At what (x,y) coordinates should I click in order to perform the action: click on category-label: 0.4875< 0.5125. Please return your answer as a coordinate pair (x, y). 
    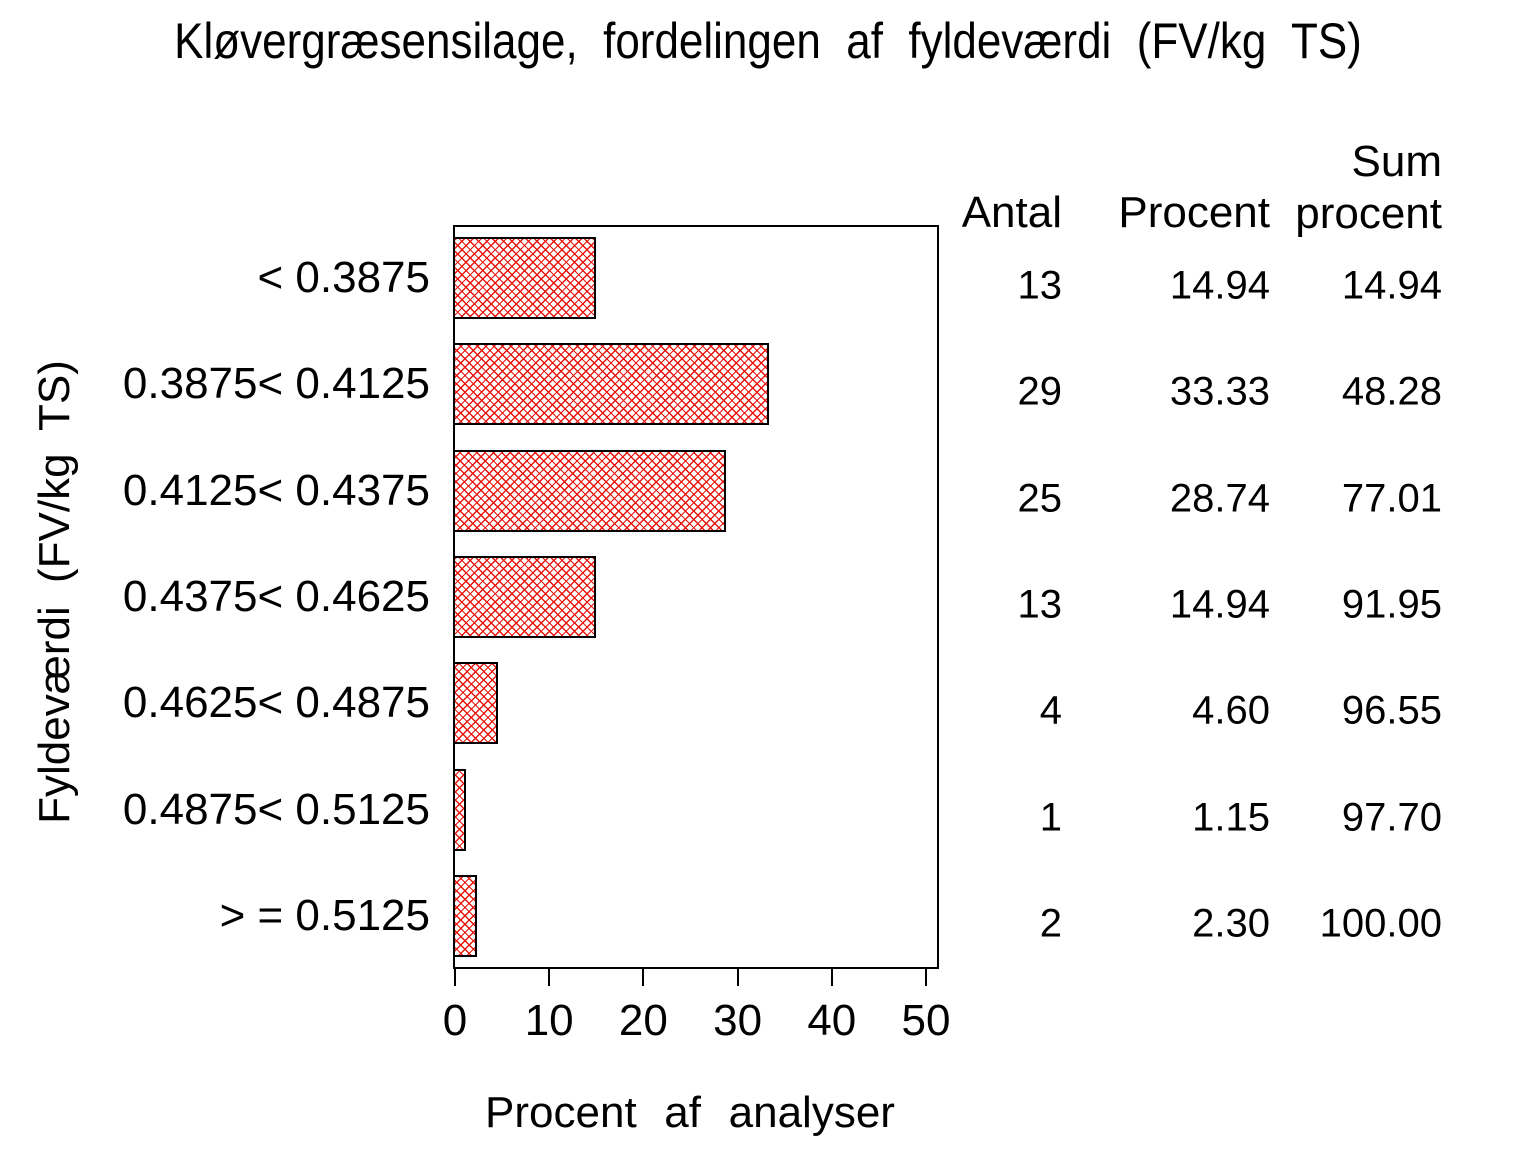
    Looking at the image, I should click on (276, 809).